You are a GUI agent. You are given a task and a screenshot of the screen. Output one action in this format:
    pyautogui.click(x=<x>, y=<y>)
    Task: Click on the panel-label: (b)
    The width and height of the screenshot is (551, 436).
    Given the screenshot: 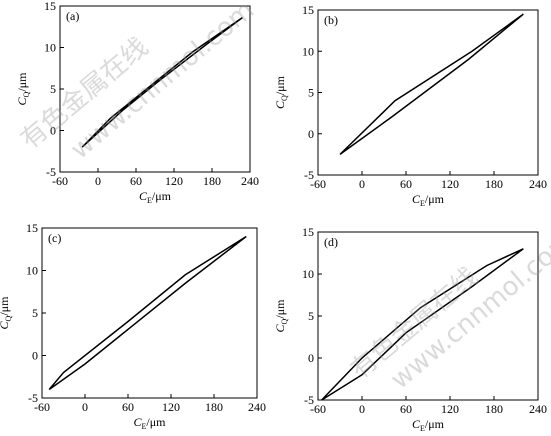 What is the action you would take?
    pyautogui.click(x=331, y=20)
    